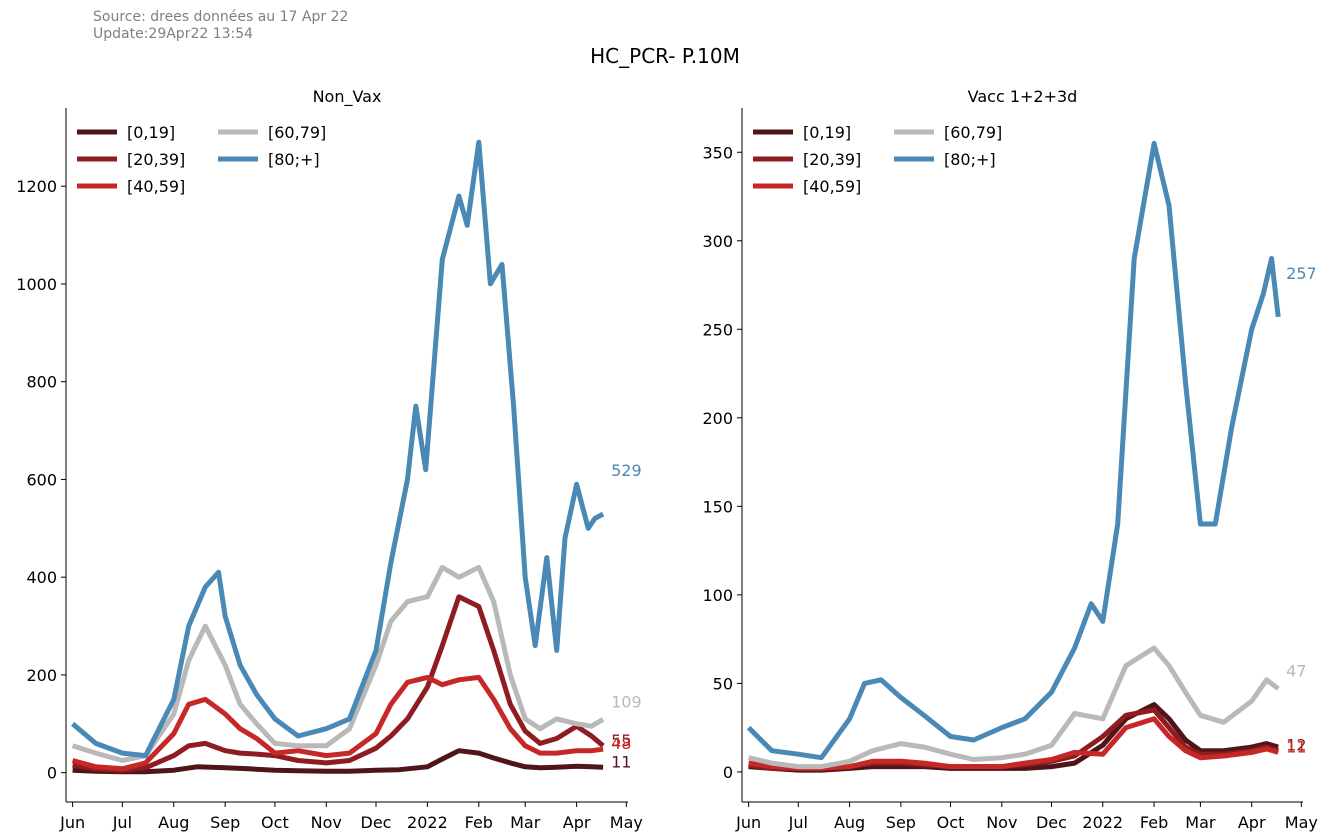 This screenshot has width=1330, height=840. I want to click on end-label: 48, so click(621, 743).